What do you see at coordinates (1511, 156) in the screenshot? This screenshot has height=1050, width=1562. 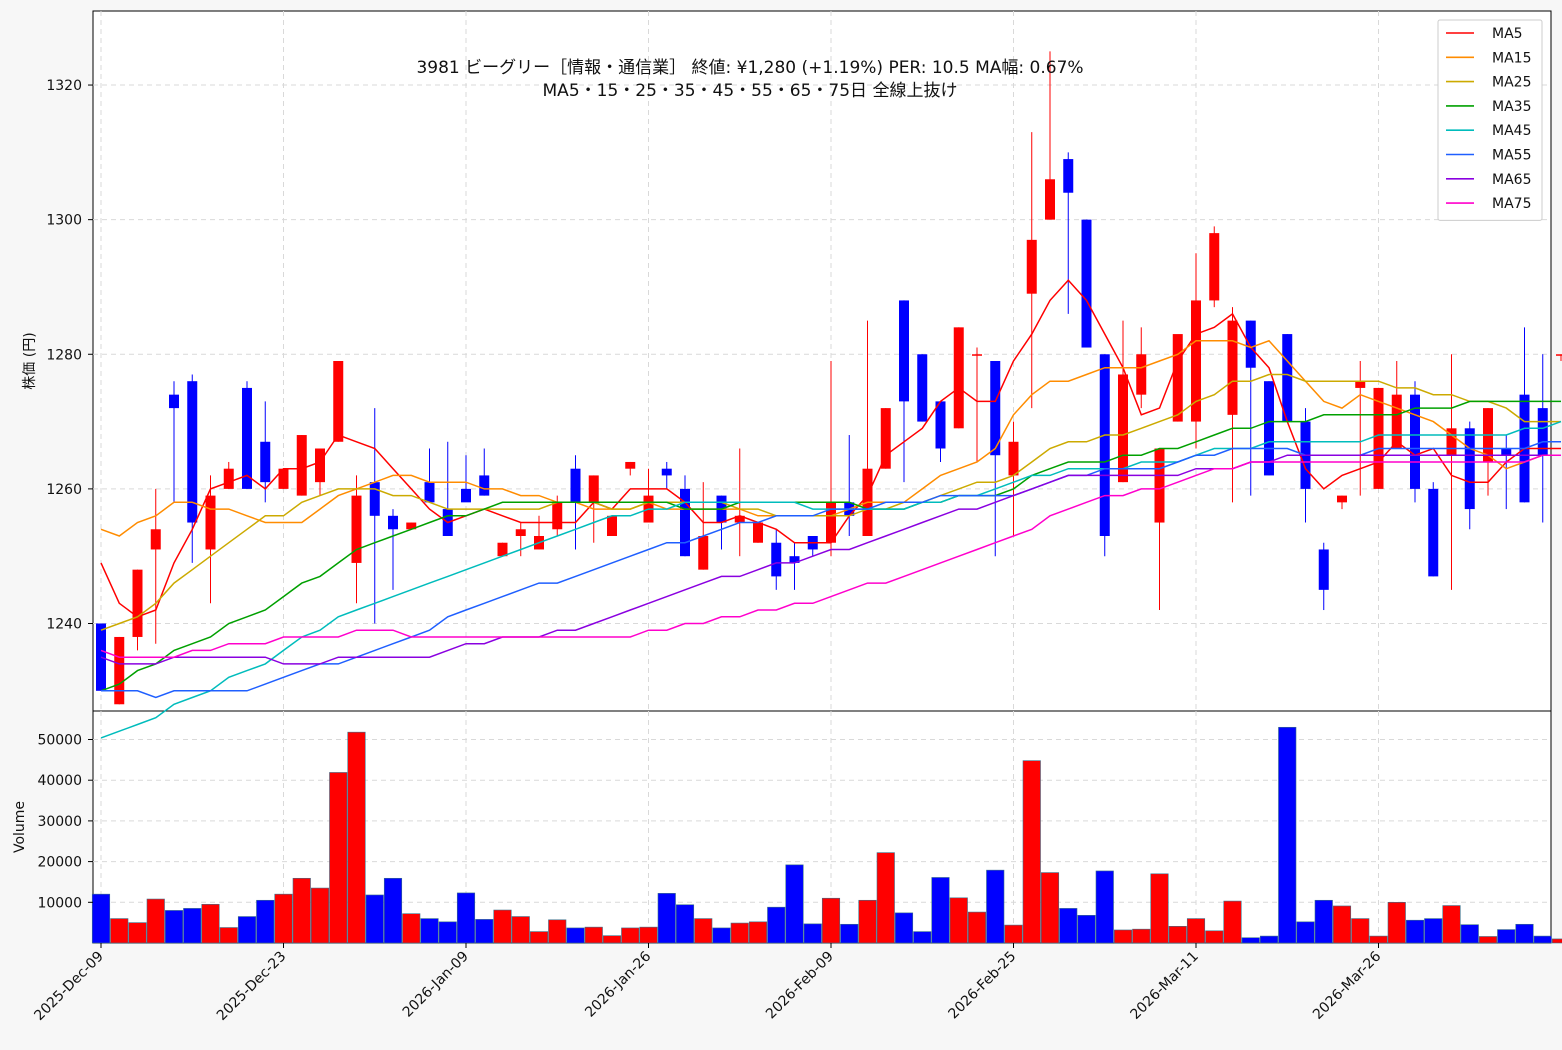 I see `legend-label: MA55` at bounding box center [1511, 156].